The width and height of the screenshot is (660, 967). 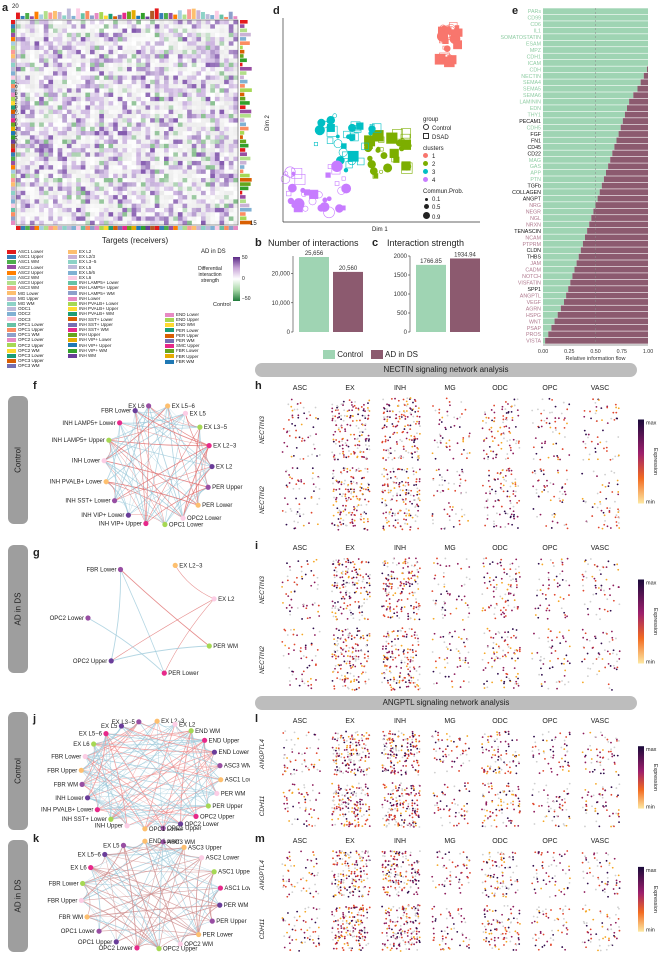 What do you see at coordinates (235, 228) in the screenshot?
I see `heatmap-col-color` at bounding box center [235, 228].